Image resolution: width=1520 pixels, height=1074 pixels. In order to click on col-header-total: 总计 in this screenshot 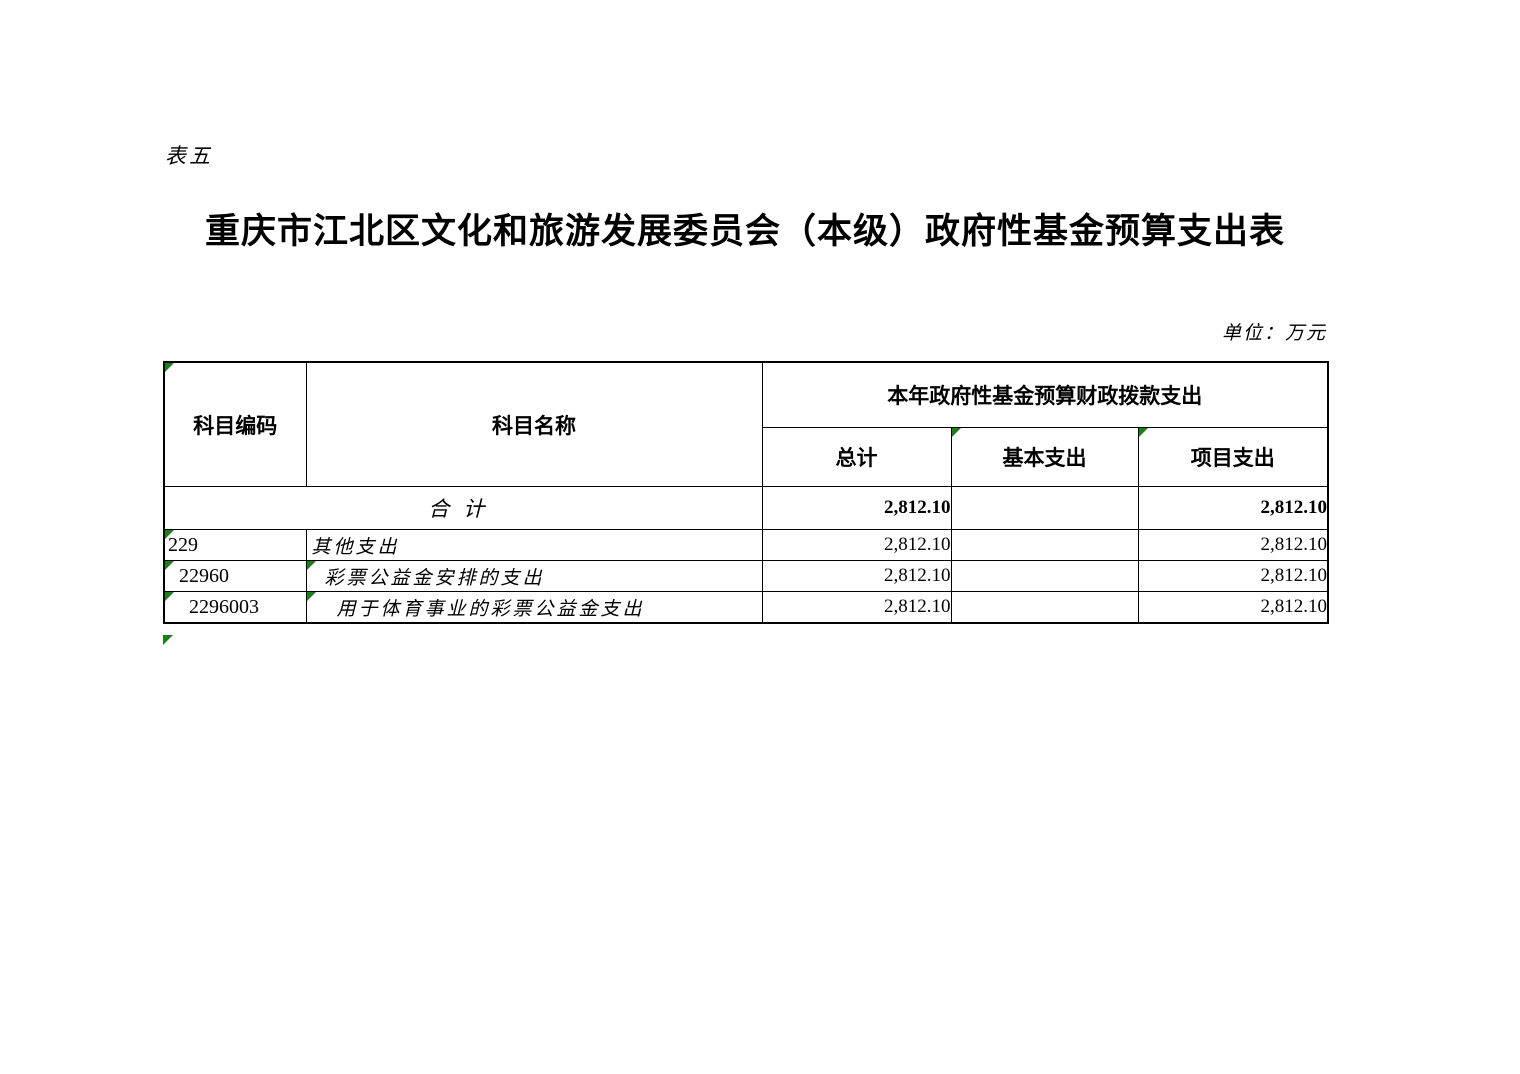, I will do `click(856, 457)`.